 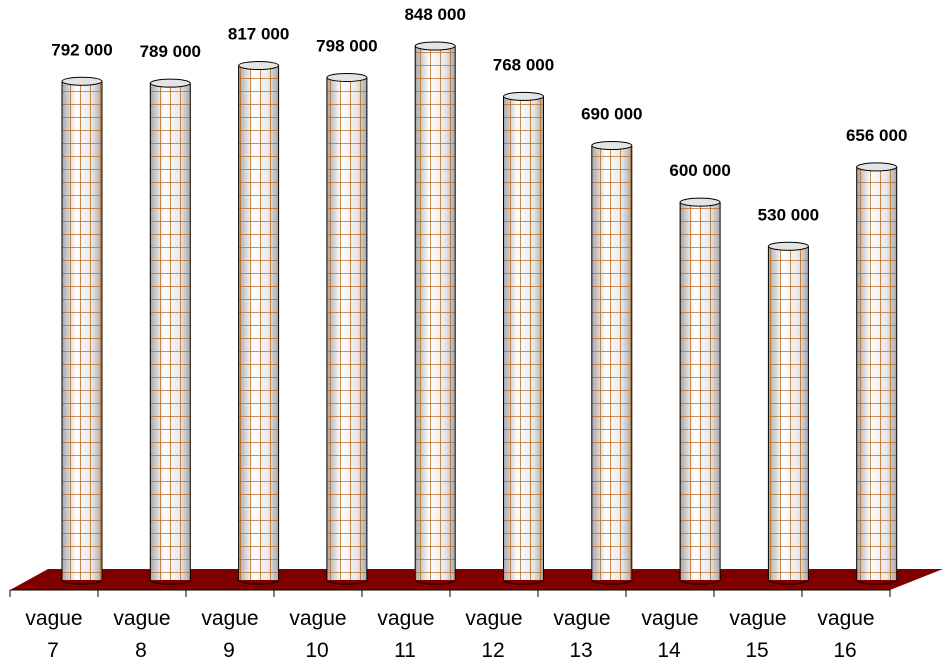 I want to click on data-label: 798 000, so click(x=346, y=45).